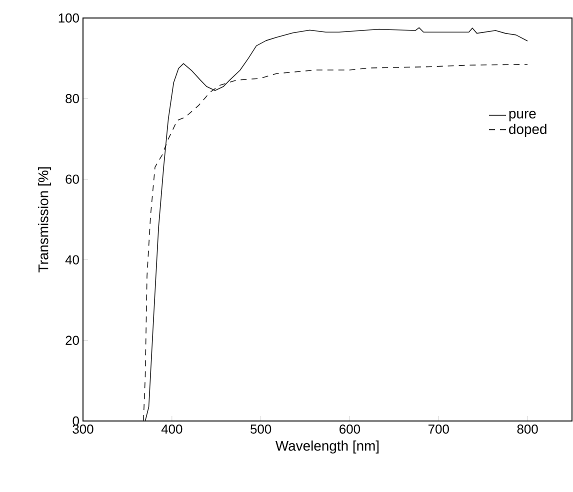 The image size is (573, 492). I want to click on x-tick-label: 500, so click(261, 429).